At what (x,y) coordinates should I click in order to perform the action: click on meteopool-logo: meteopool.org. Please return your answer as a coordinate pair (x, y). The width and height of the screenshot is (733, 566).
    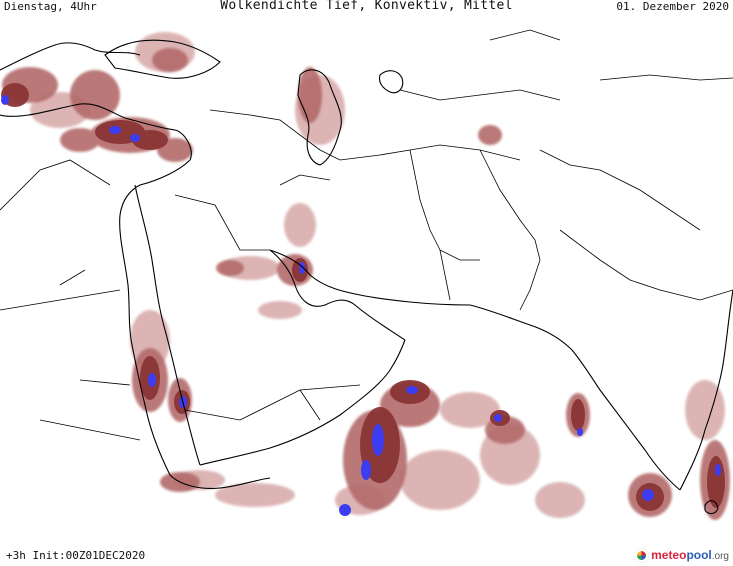
    Looking at the image, I should click on (681, 555).